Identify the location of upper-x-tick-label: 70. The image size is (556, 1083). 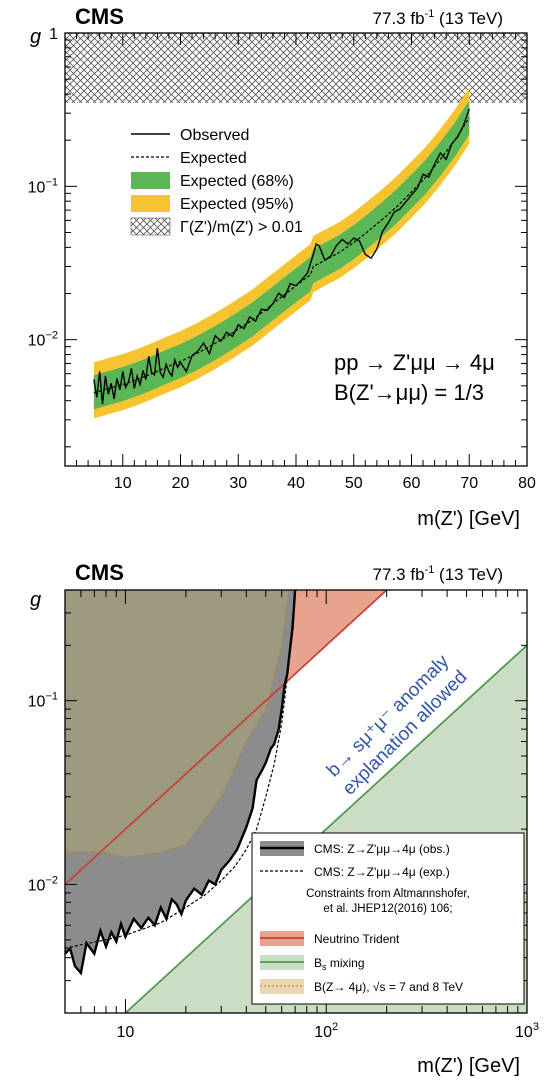
(469, 483).